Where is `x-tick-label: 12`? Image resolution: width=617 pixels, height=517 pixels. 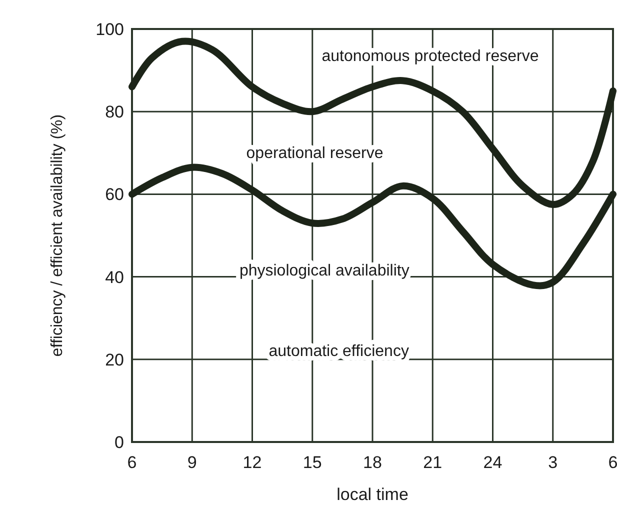 x-tick-label: 12 is located at coordinates (252, 462).